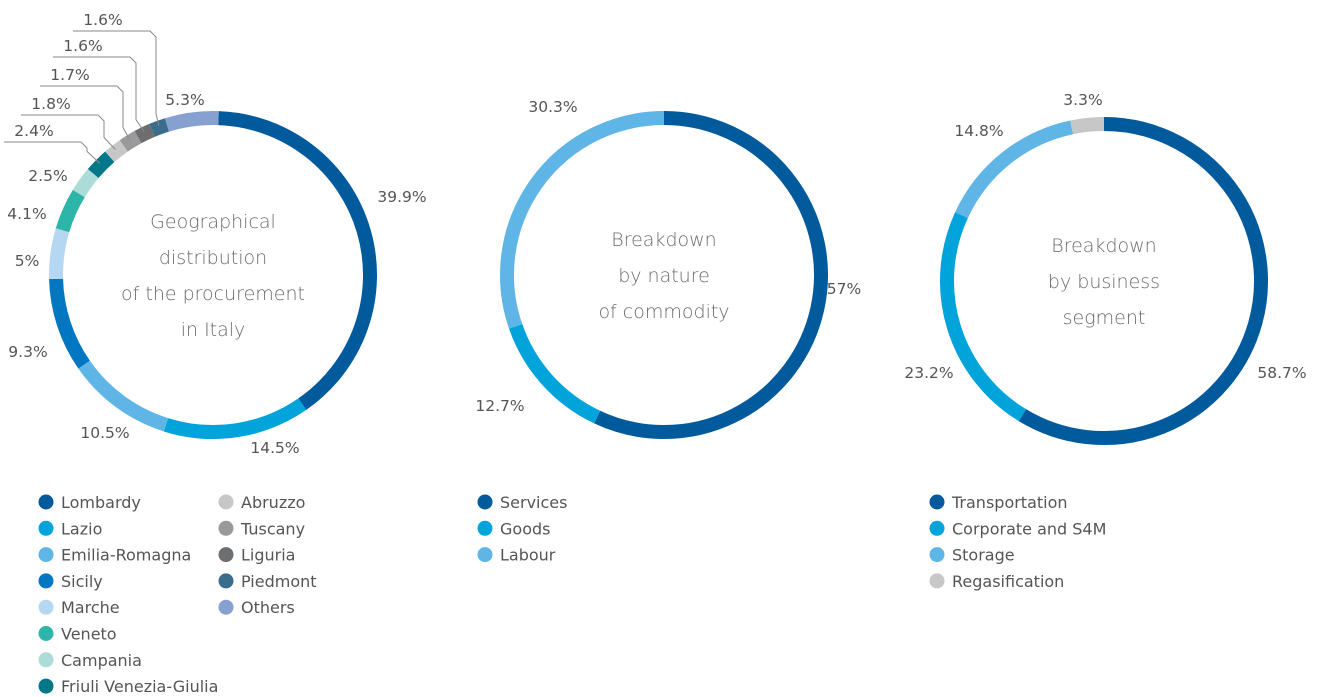  I want to click on legend-item-veneto: Veneto, so click(77, 634).